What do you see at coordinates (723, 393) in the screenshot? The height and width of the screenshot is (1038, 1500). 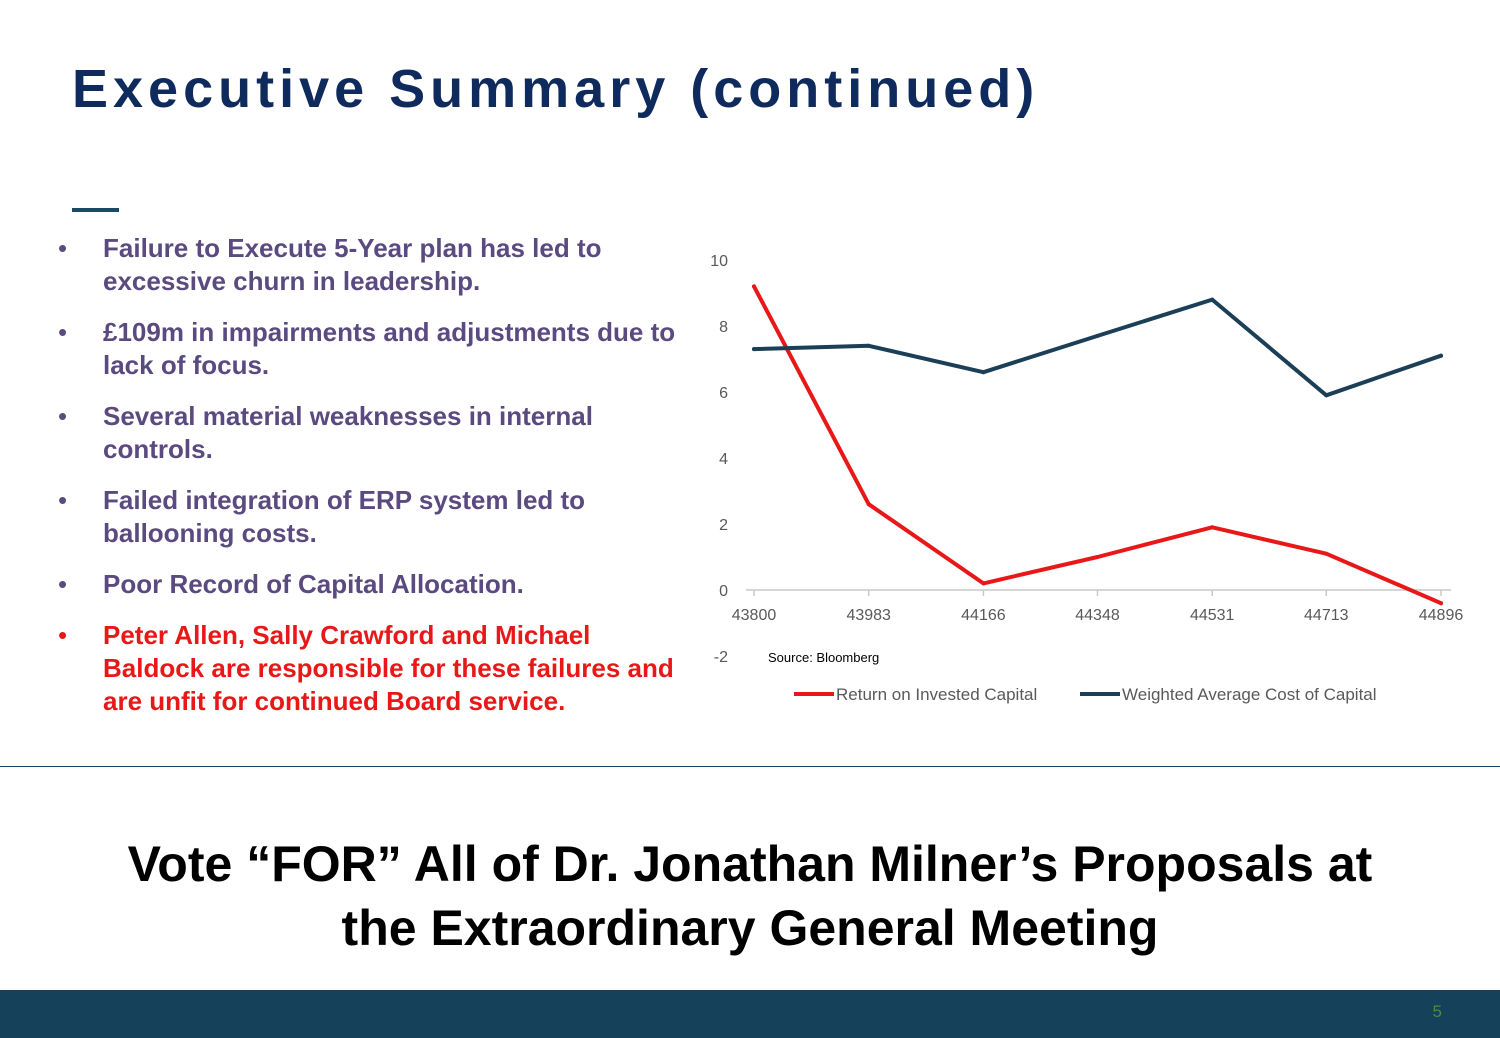 I see `y-tick-label: 6` at bounding box center [723, 393].